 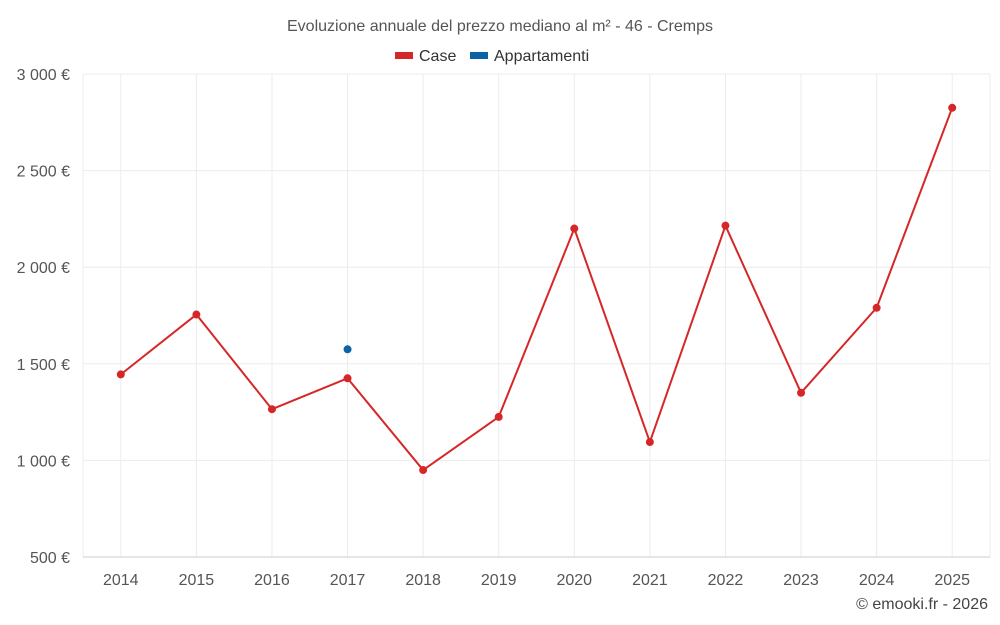 I want to click on y-tick-label: 2 000 €, so click(x=43, y=268).